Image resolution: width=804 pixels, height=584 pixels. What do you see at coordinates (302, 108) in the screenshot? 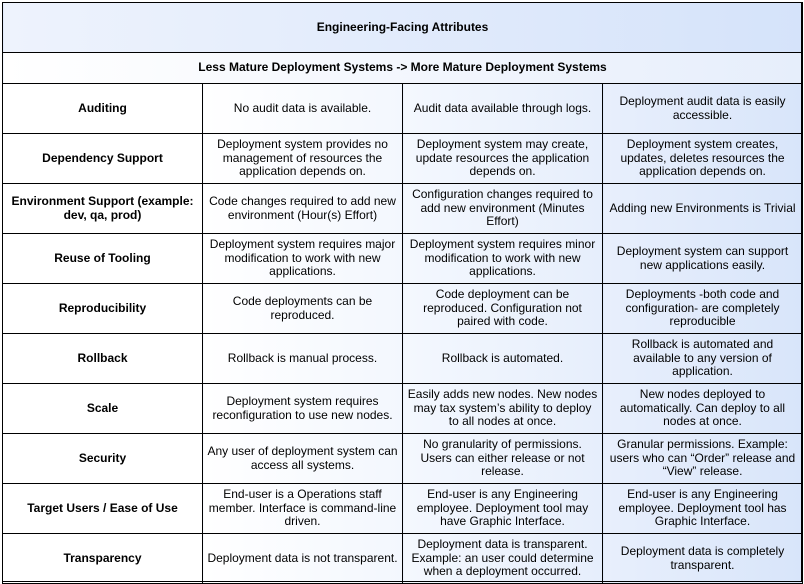
I see `less-mature-cell: No audit data is available.` at bounding box center [302, 108].